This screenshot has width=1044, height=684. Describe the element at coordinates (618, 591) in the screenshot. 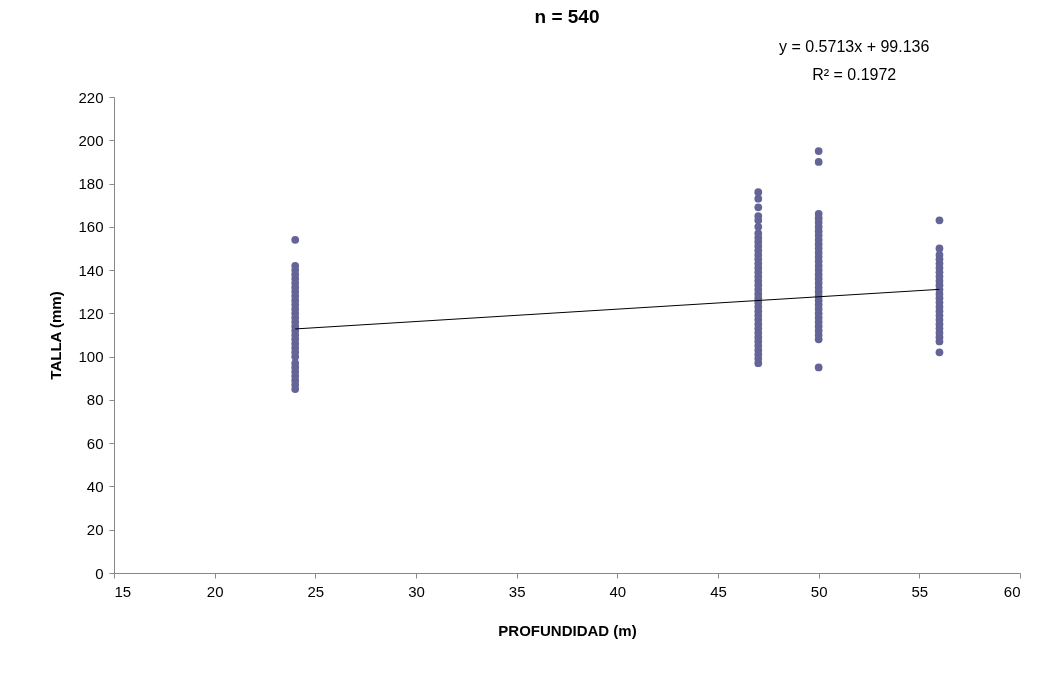

I see `x-tick-label: 40` at that location.